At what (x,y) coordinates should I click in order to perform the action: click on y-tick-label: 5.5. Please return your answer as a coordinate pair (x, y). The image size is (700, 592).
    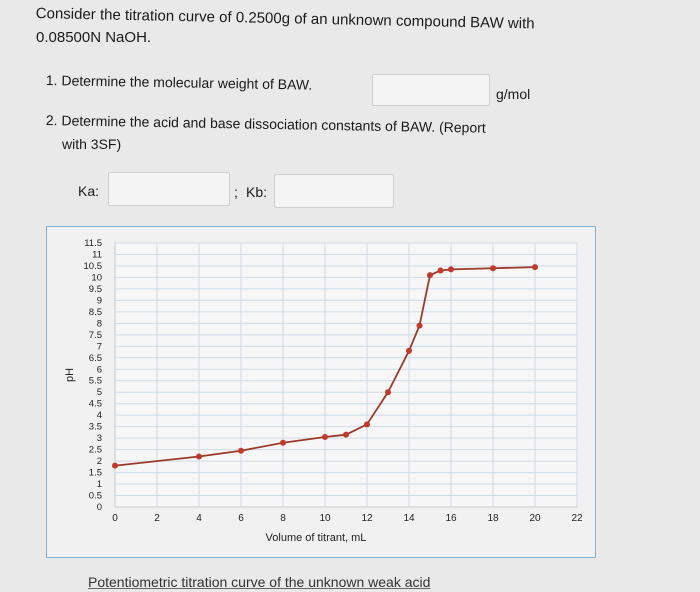
    Looking at the image, I should click on (95, 381).